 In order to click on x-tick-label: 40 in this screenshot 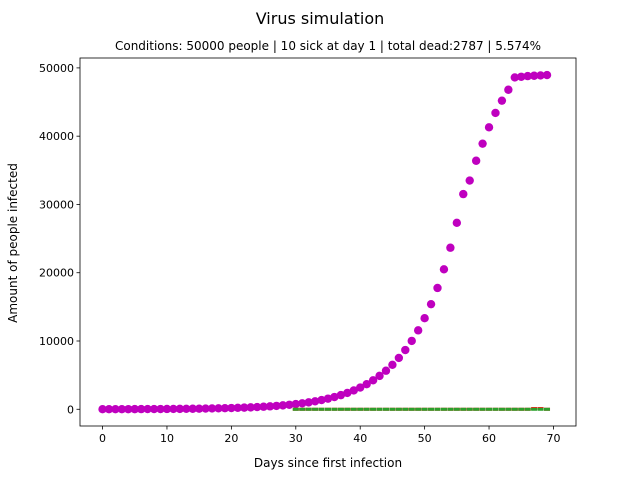, I will do `click(360, 438)`.